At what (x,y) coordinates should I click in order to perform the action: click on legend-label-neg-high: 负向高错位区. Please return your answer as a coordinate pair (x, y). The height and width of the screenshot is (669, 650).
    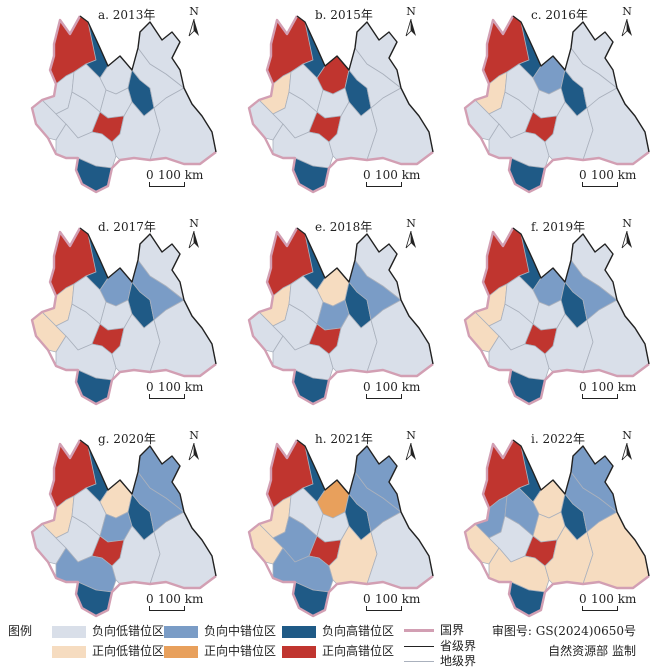
    Looking at the image, I should click on (358, 631).